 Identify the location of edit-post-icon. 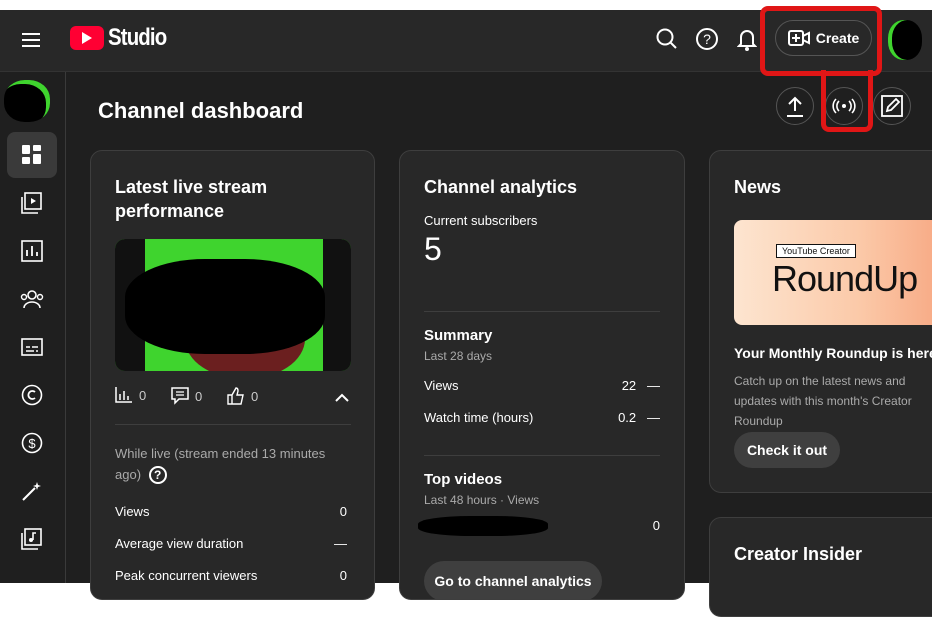
(892, 106).